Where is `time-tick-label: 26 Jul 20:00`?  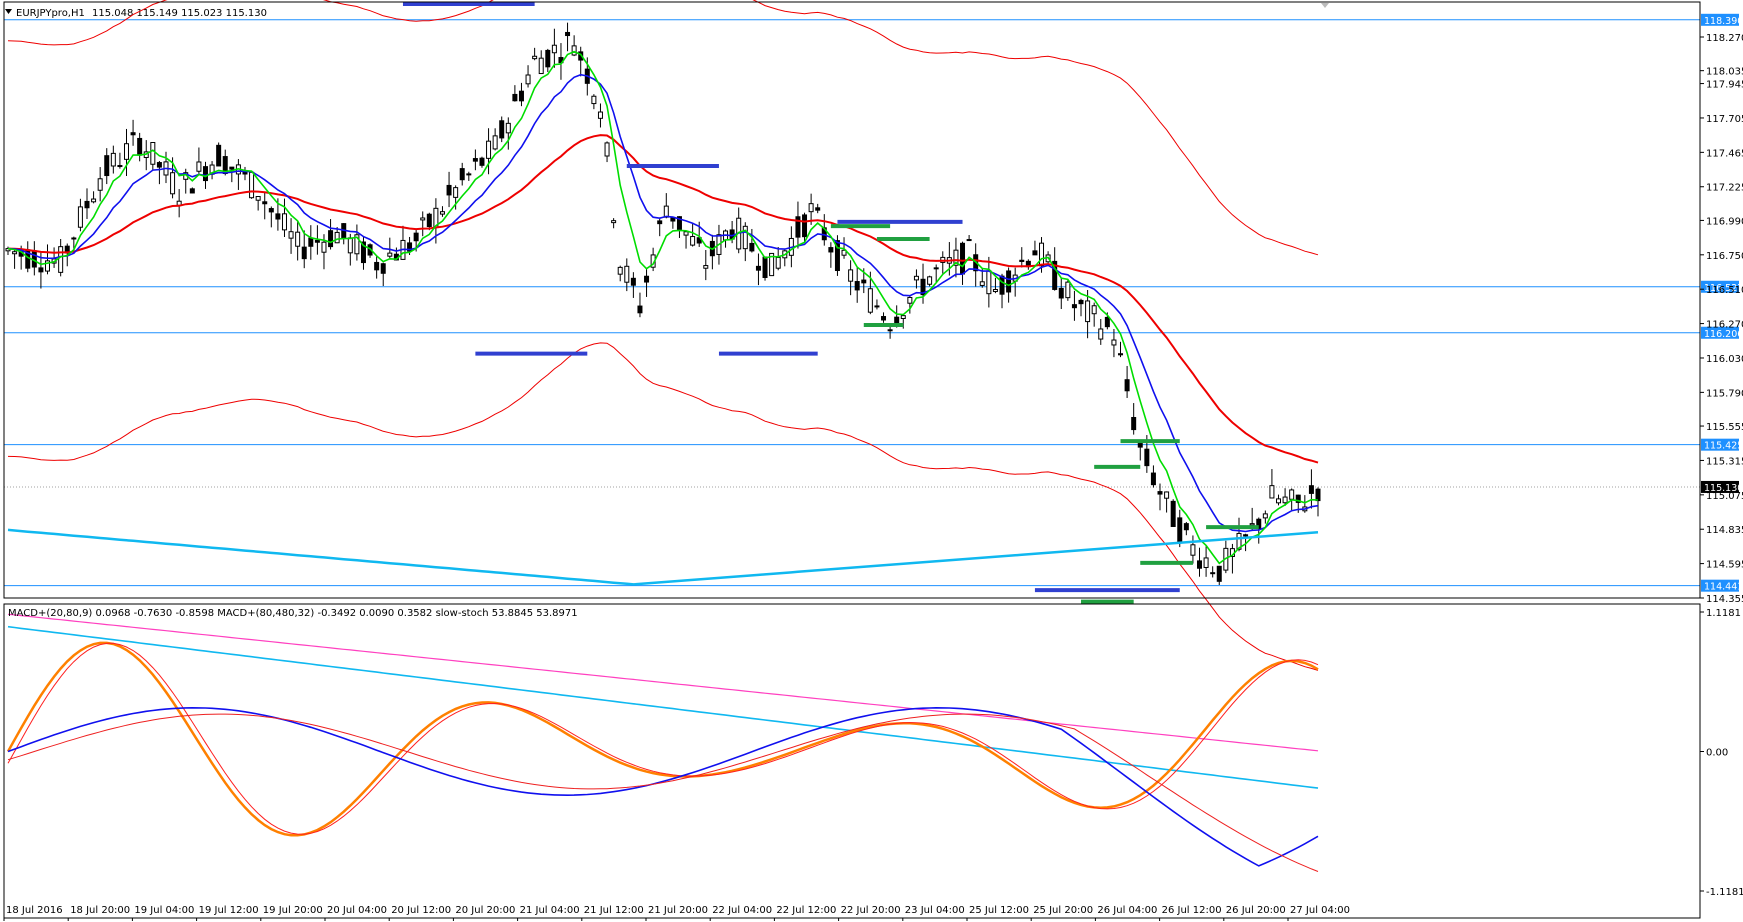
time-tick-label: 26 Jul 20:00 is located at coordinates (1256, 910).